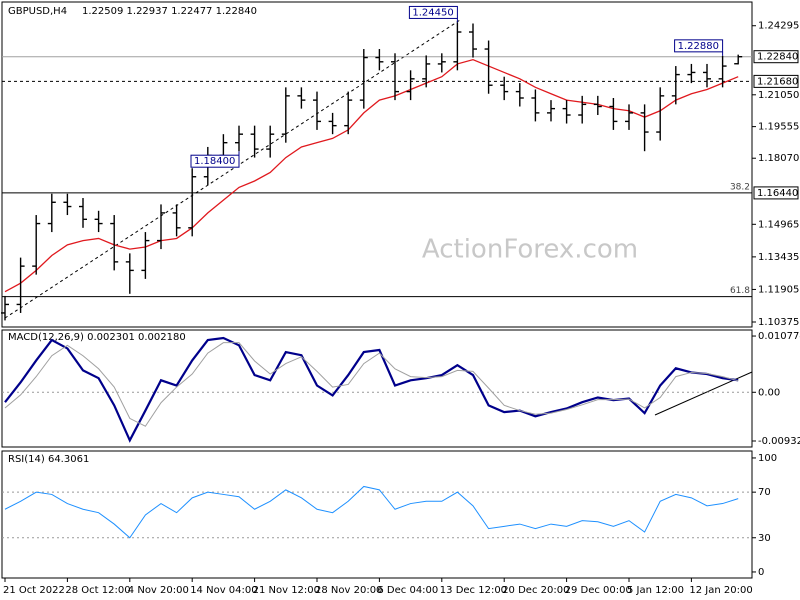  Describe the element at coordinates (48, 459) in the screenshot. I see `rsi-title: RSI(14) 64.3061` at that location.